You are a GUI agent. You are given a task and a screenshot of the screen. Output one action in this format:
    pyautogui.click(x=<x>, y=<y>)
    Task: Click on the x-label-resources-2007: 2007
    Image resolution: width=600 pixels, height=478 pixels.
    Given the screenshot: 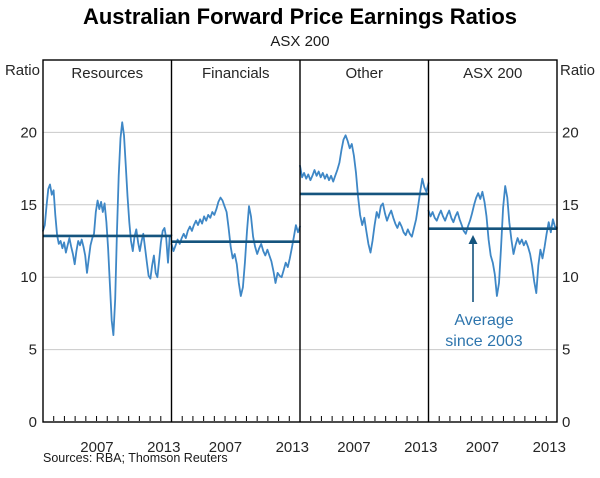 What is the action you would take?
    pyautogui.click(x=96, y=447)
    